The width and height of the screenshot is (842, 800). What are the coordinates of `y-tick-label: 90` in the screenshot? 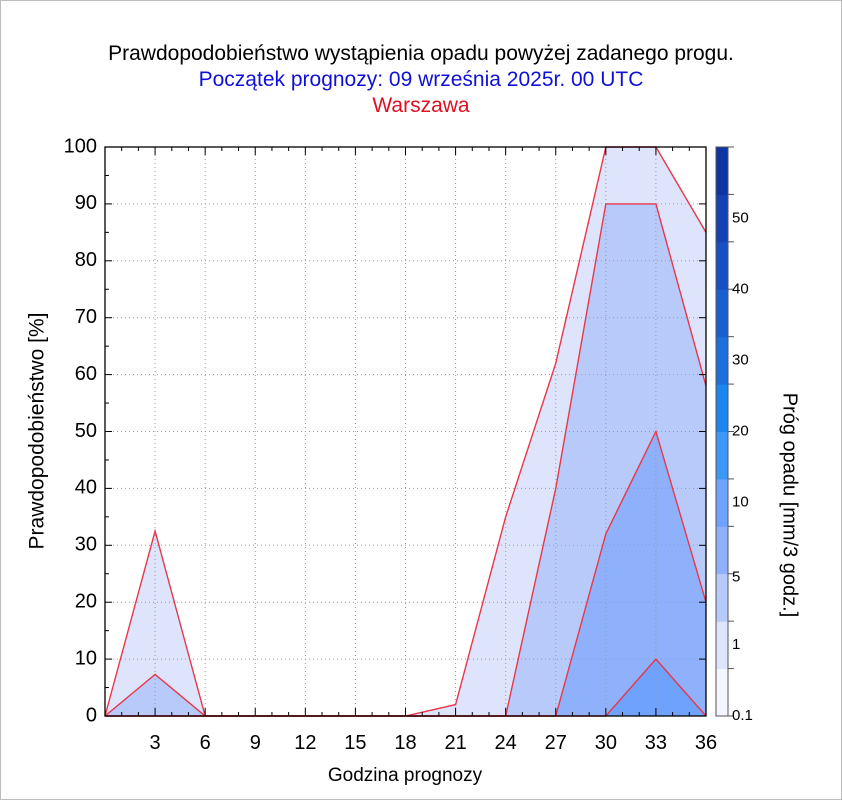 It's located at (86, 203).